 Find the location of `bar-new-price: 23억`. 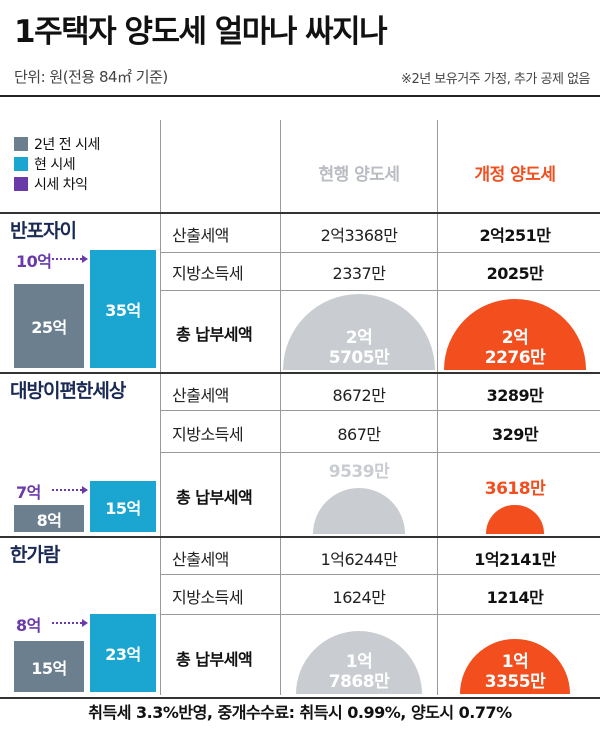

bar-new-price: 23억 is located at coordinates (123, 653).